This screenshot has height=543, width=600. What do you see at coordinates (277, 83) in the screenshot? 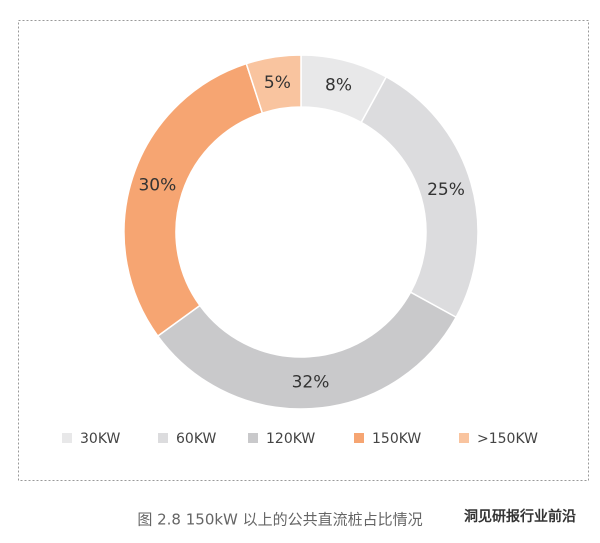
I see `data-label: 5%` at bounding box center [277, 83].